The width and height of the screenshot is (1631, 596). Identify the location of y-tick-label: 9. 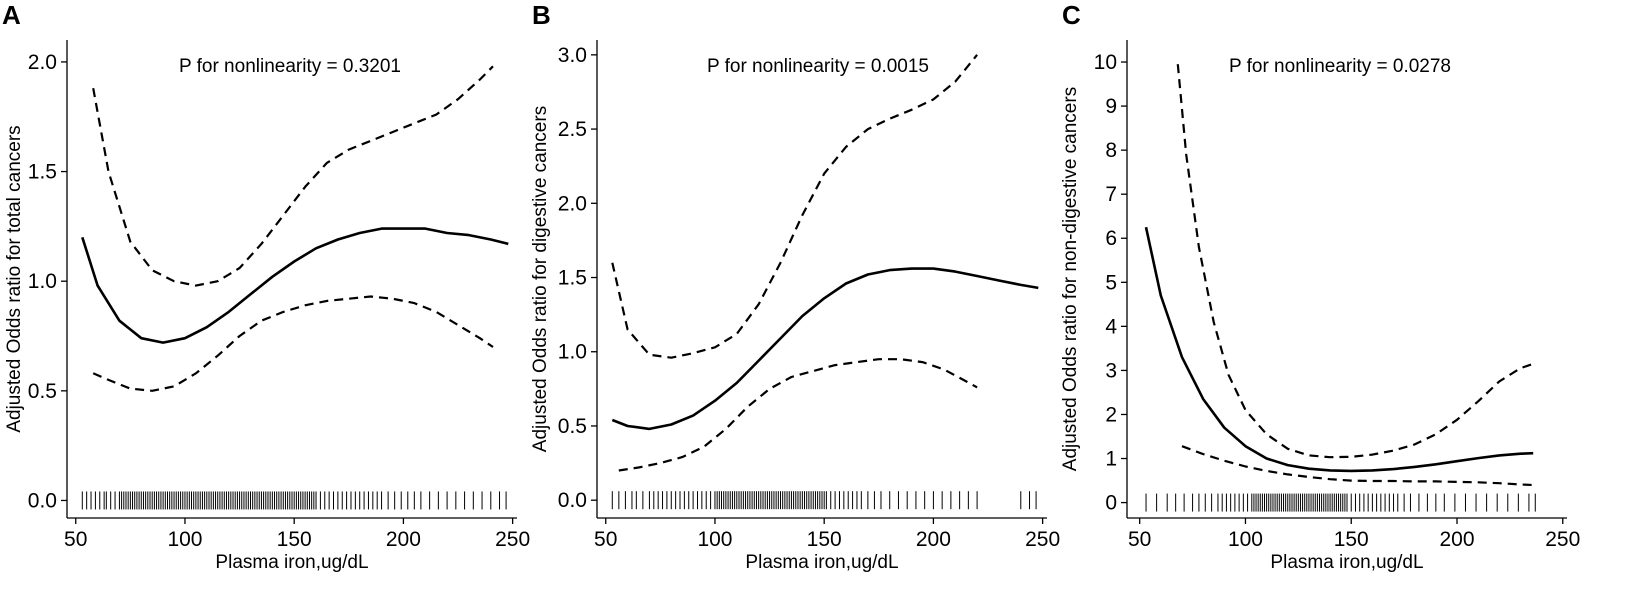
(1111, 106).